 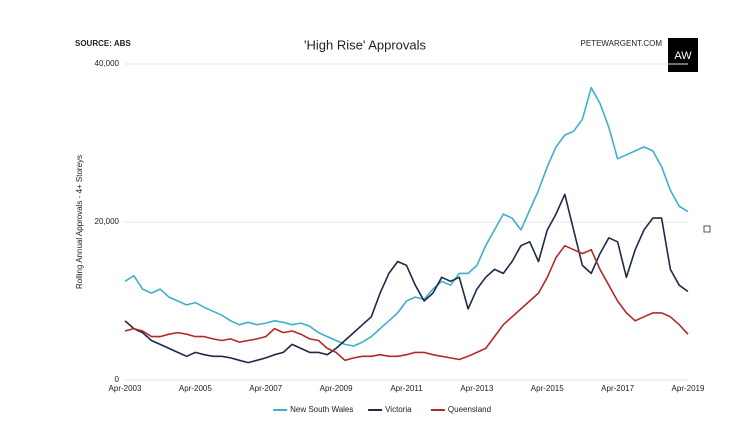 I want to click on logo-box, so click(x=683, y=55).